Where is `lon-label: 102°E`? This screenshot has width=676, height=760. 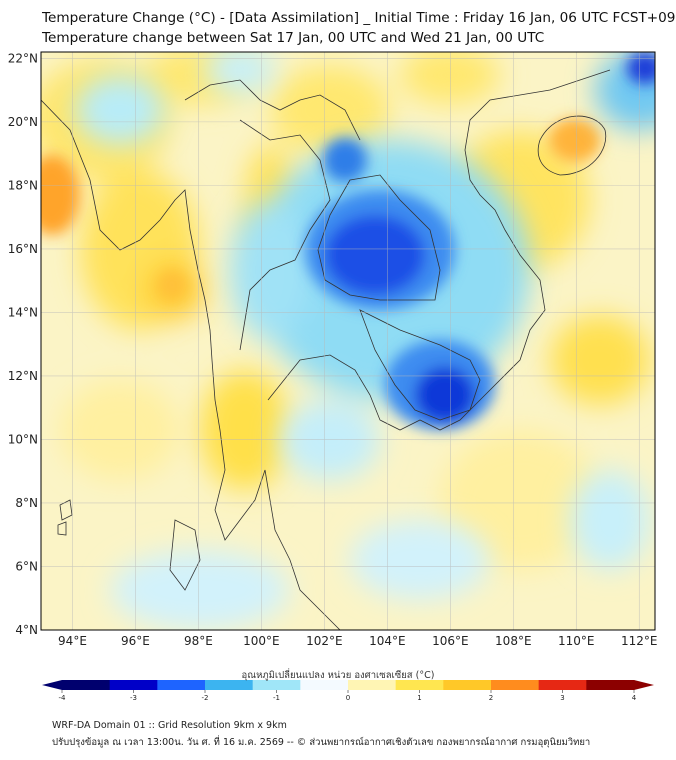 lon-label: 102°E is located at coordinates (324, 641).